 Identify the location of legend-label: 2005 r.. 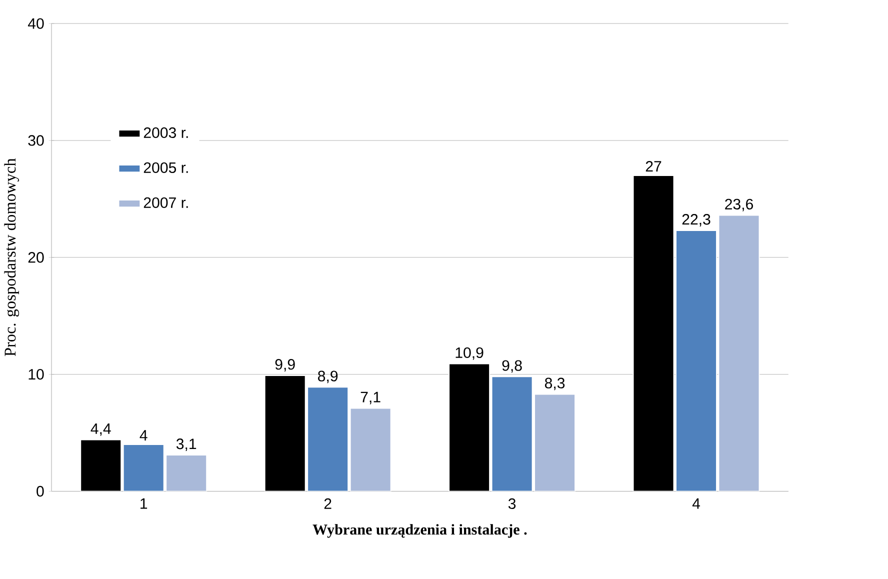
(166, 168).